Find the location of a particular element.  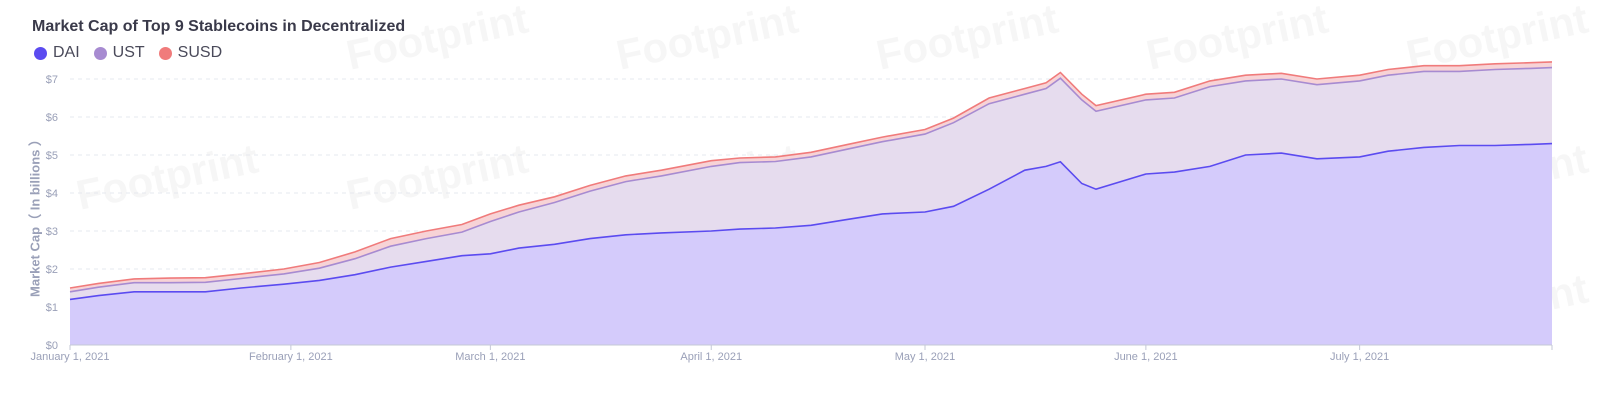

legend: DAI UST SUSD is located at coordinates (128, 53).